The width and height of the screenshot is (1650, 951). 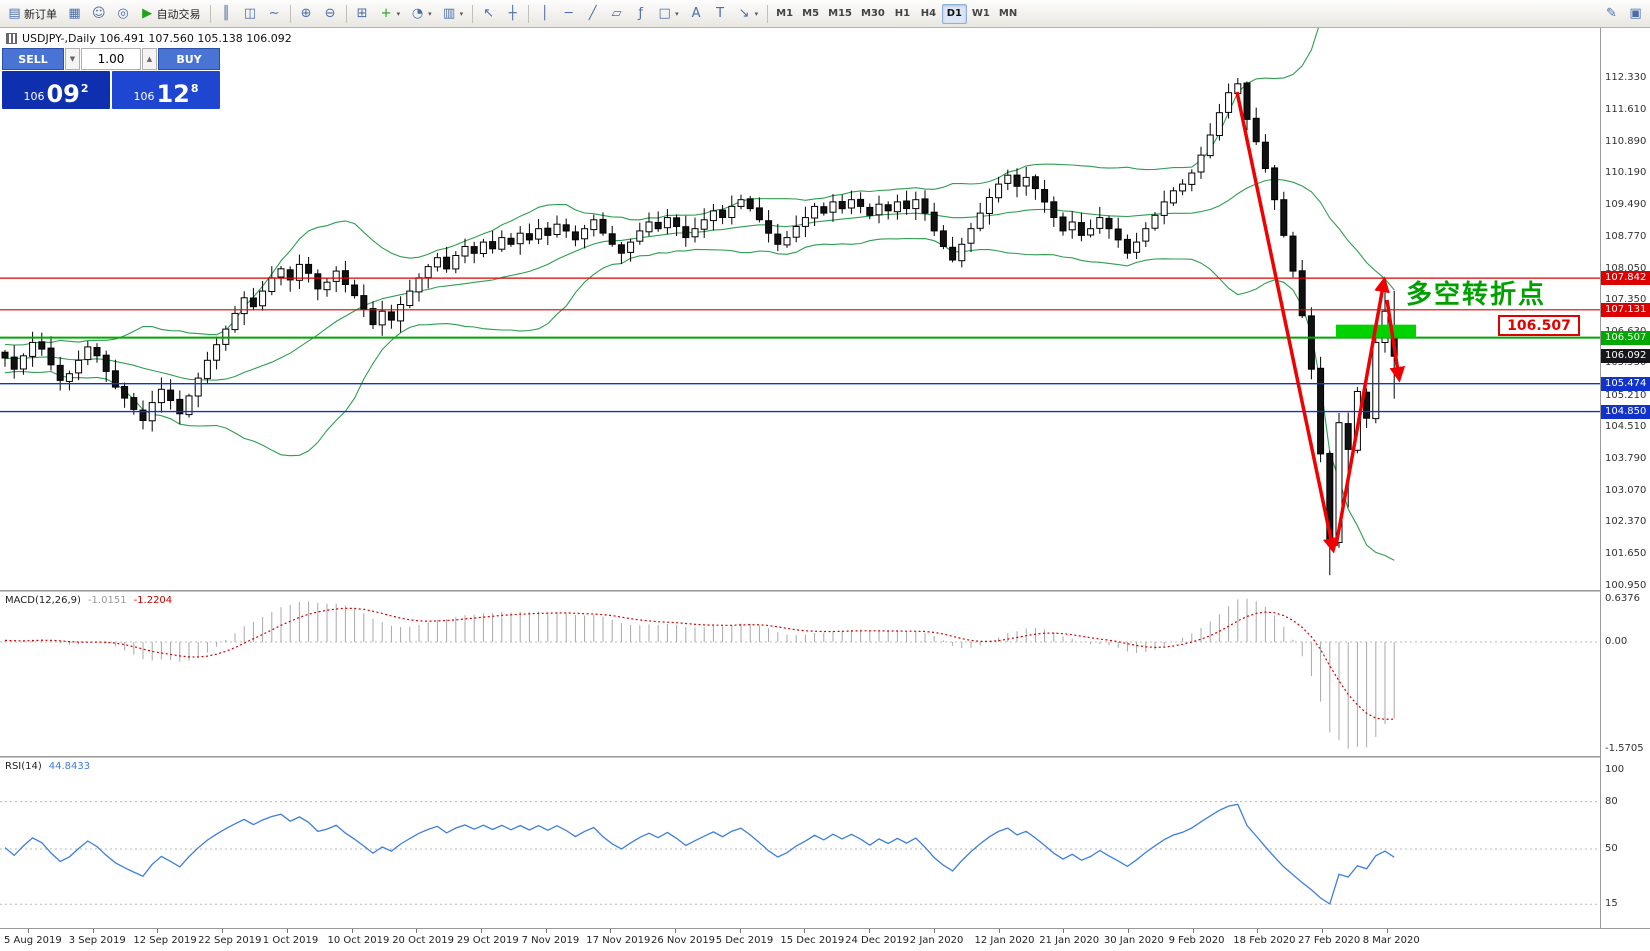 What do you see at coordinates (390, 14) in the screenshot?
I see `indicators-button: + ▾` at bounding box center [390, 14].